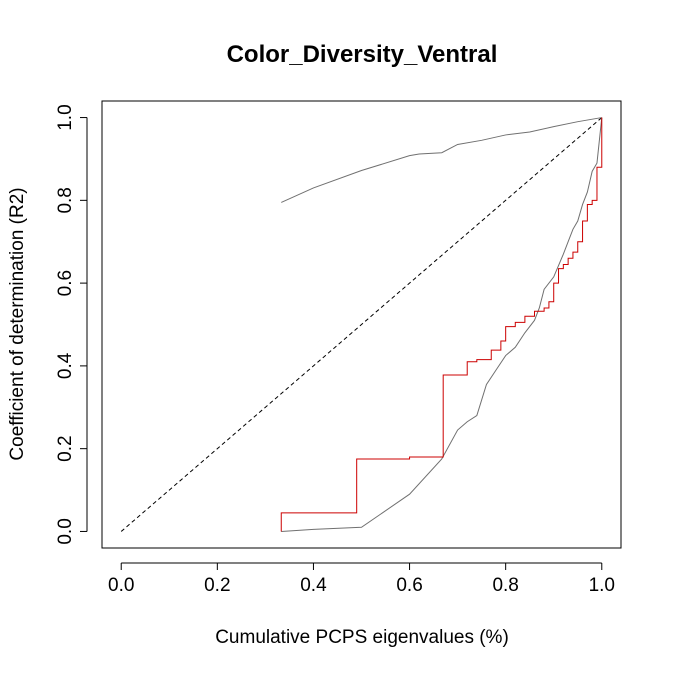 This screenshot has width=674, height=677. I want to click on chart-title: Color_Diversity_Ventral, so click(362, 54).